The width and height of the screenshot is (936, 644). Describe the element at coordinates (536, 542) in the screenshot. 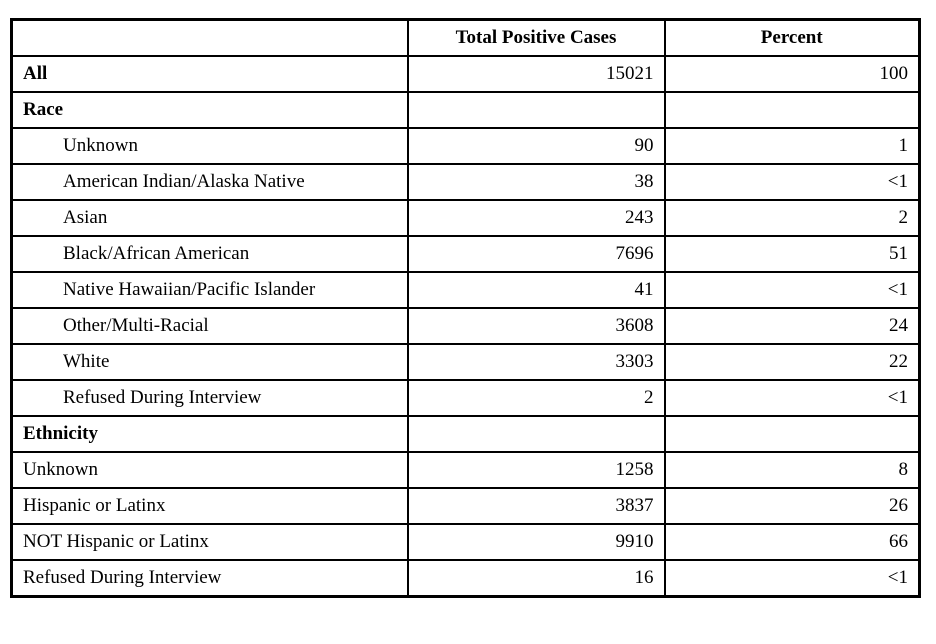

I see `row-total-positive-cases: 9910` at that location.